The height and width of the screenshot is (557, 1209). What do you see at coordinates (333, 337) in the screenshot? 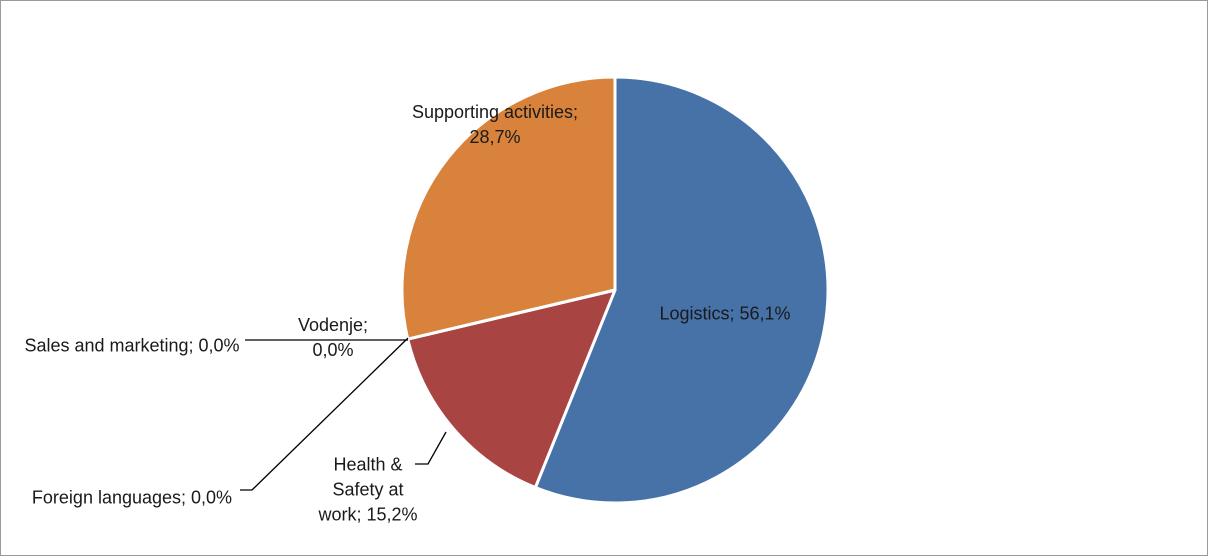
I see `data-label: Vodenje; 0,0%` at bounding box center [333, 337].